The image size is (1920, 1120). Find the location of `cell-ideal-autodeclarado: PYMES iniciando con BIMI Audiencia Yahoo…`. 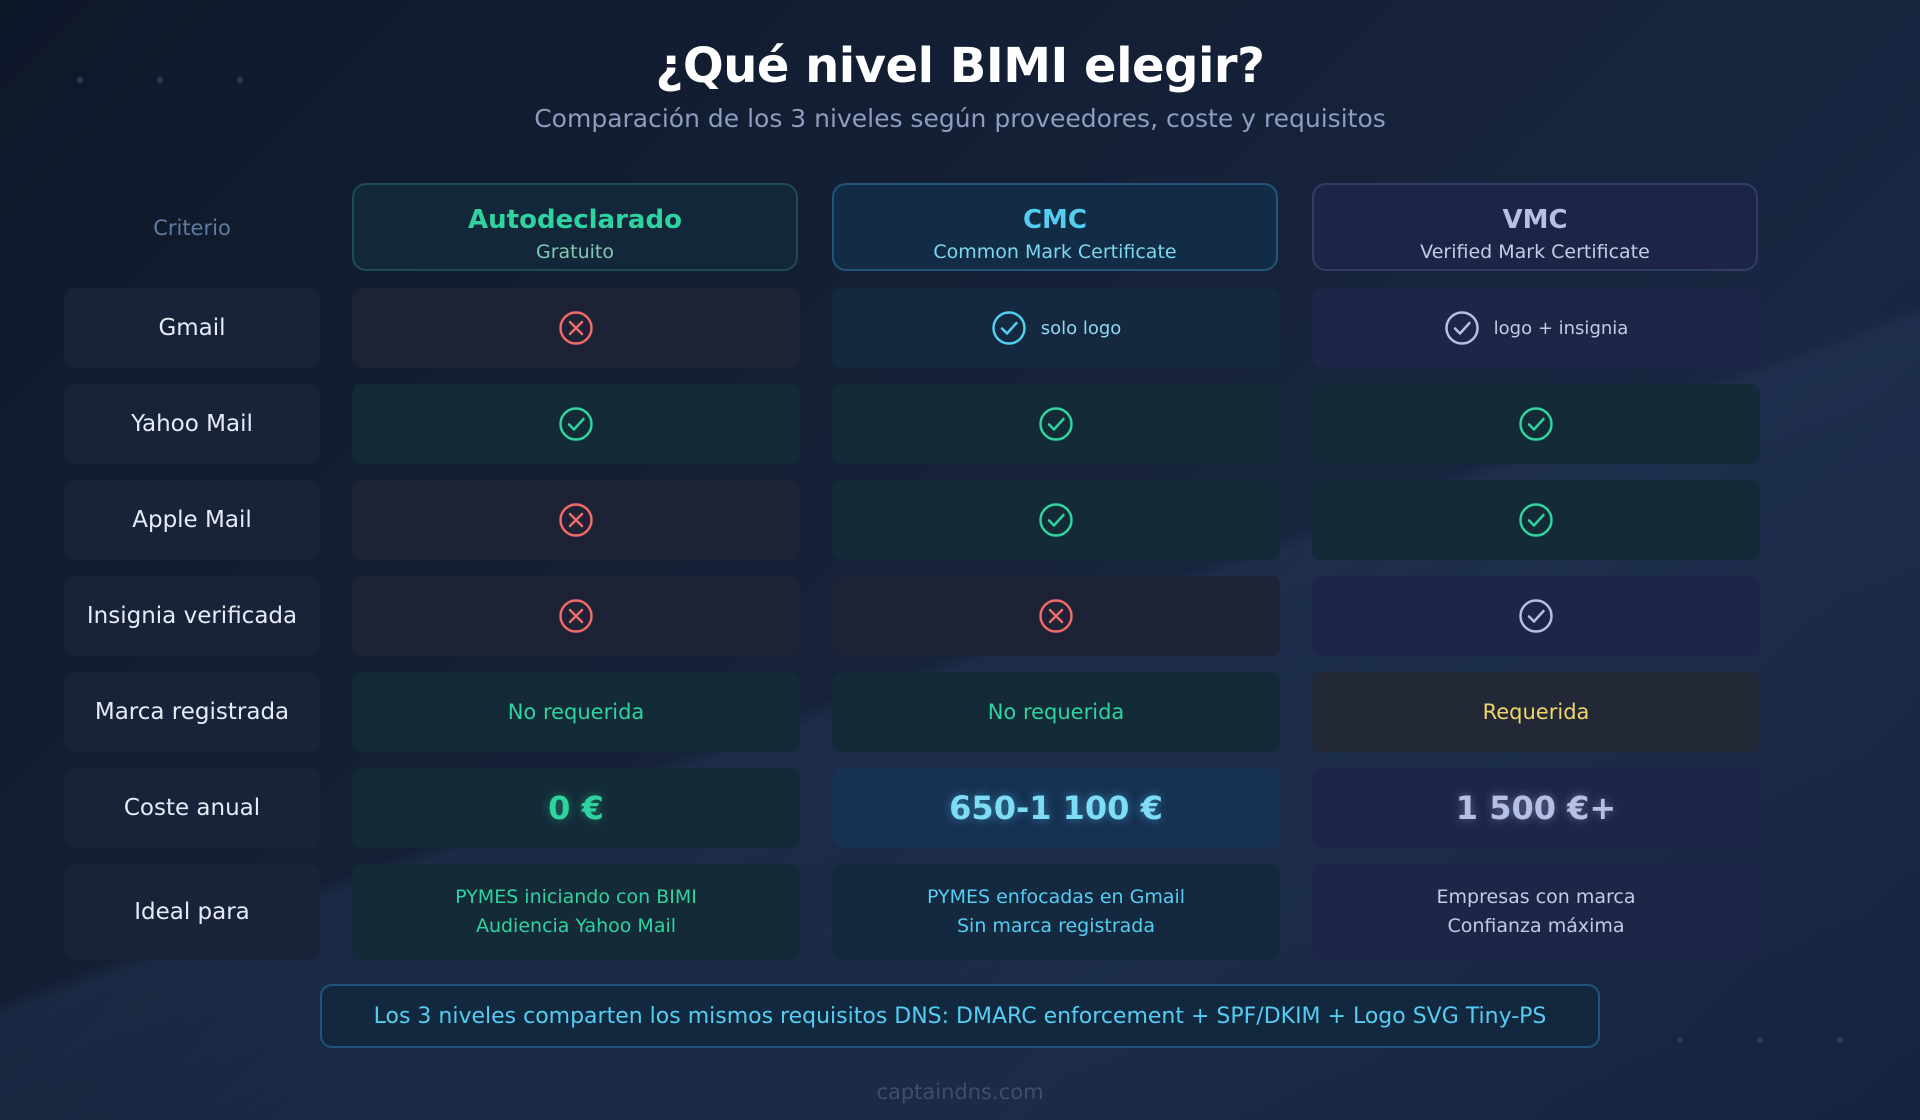

cell-ideal-autodeclarado: PYMES iniciando con BIMI Audiencia Yahoo… is located at coordinates (576, 912).